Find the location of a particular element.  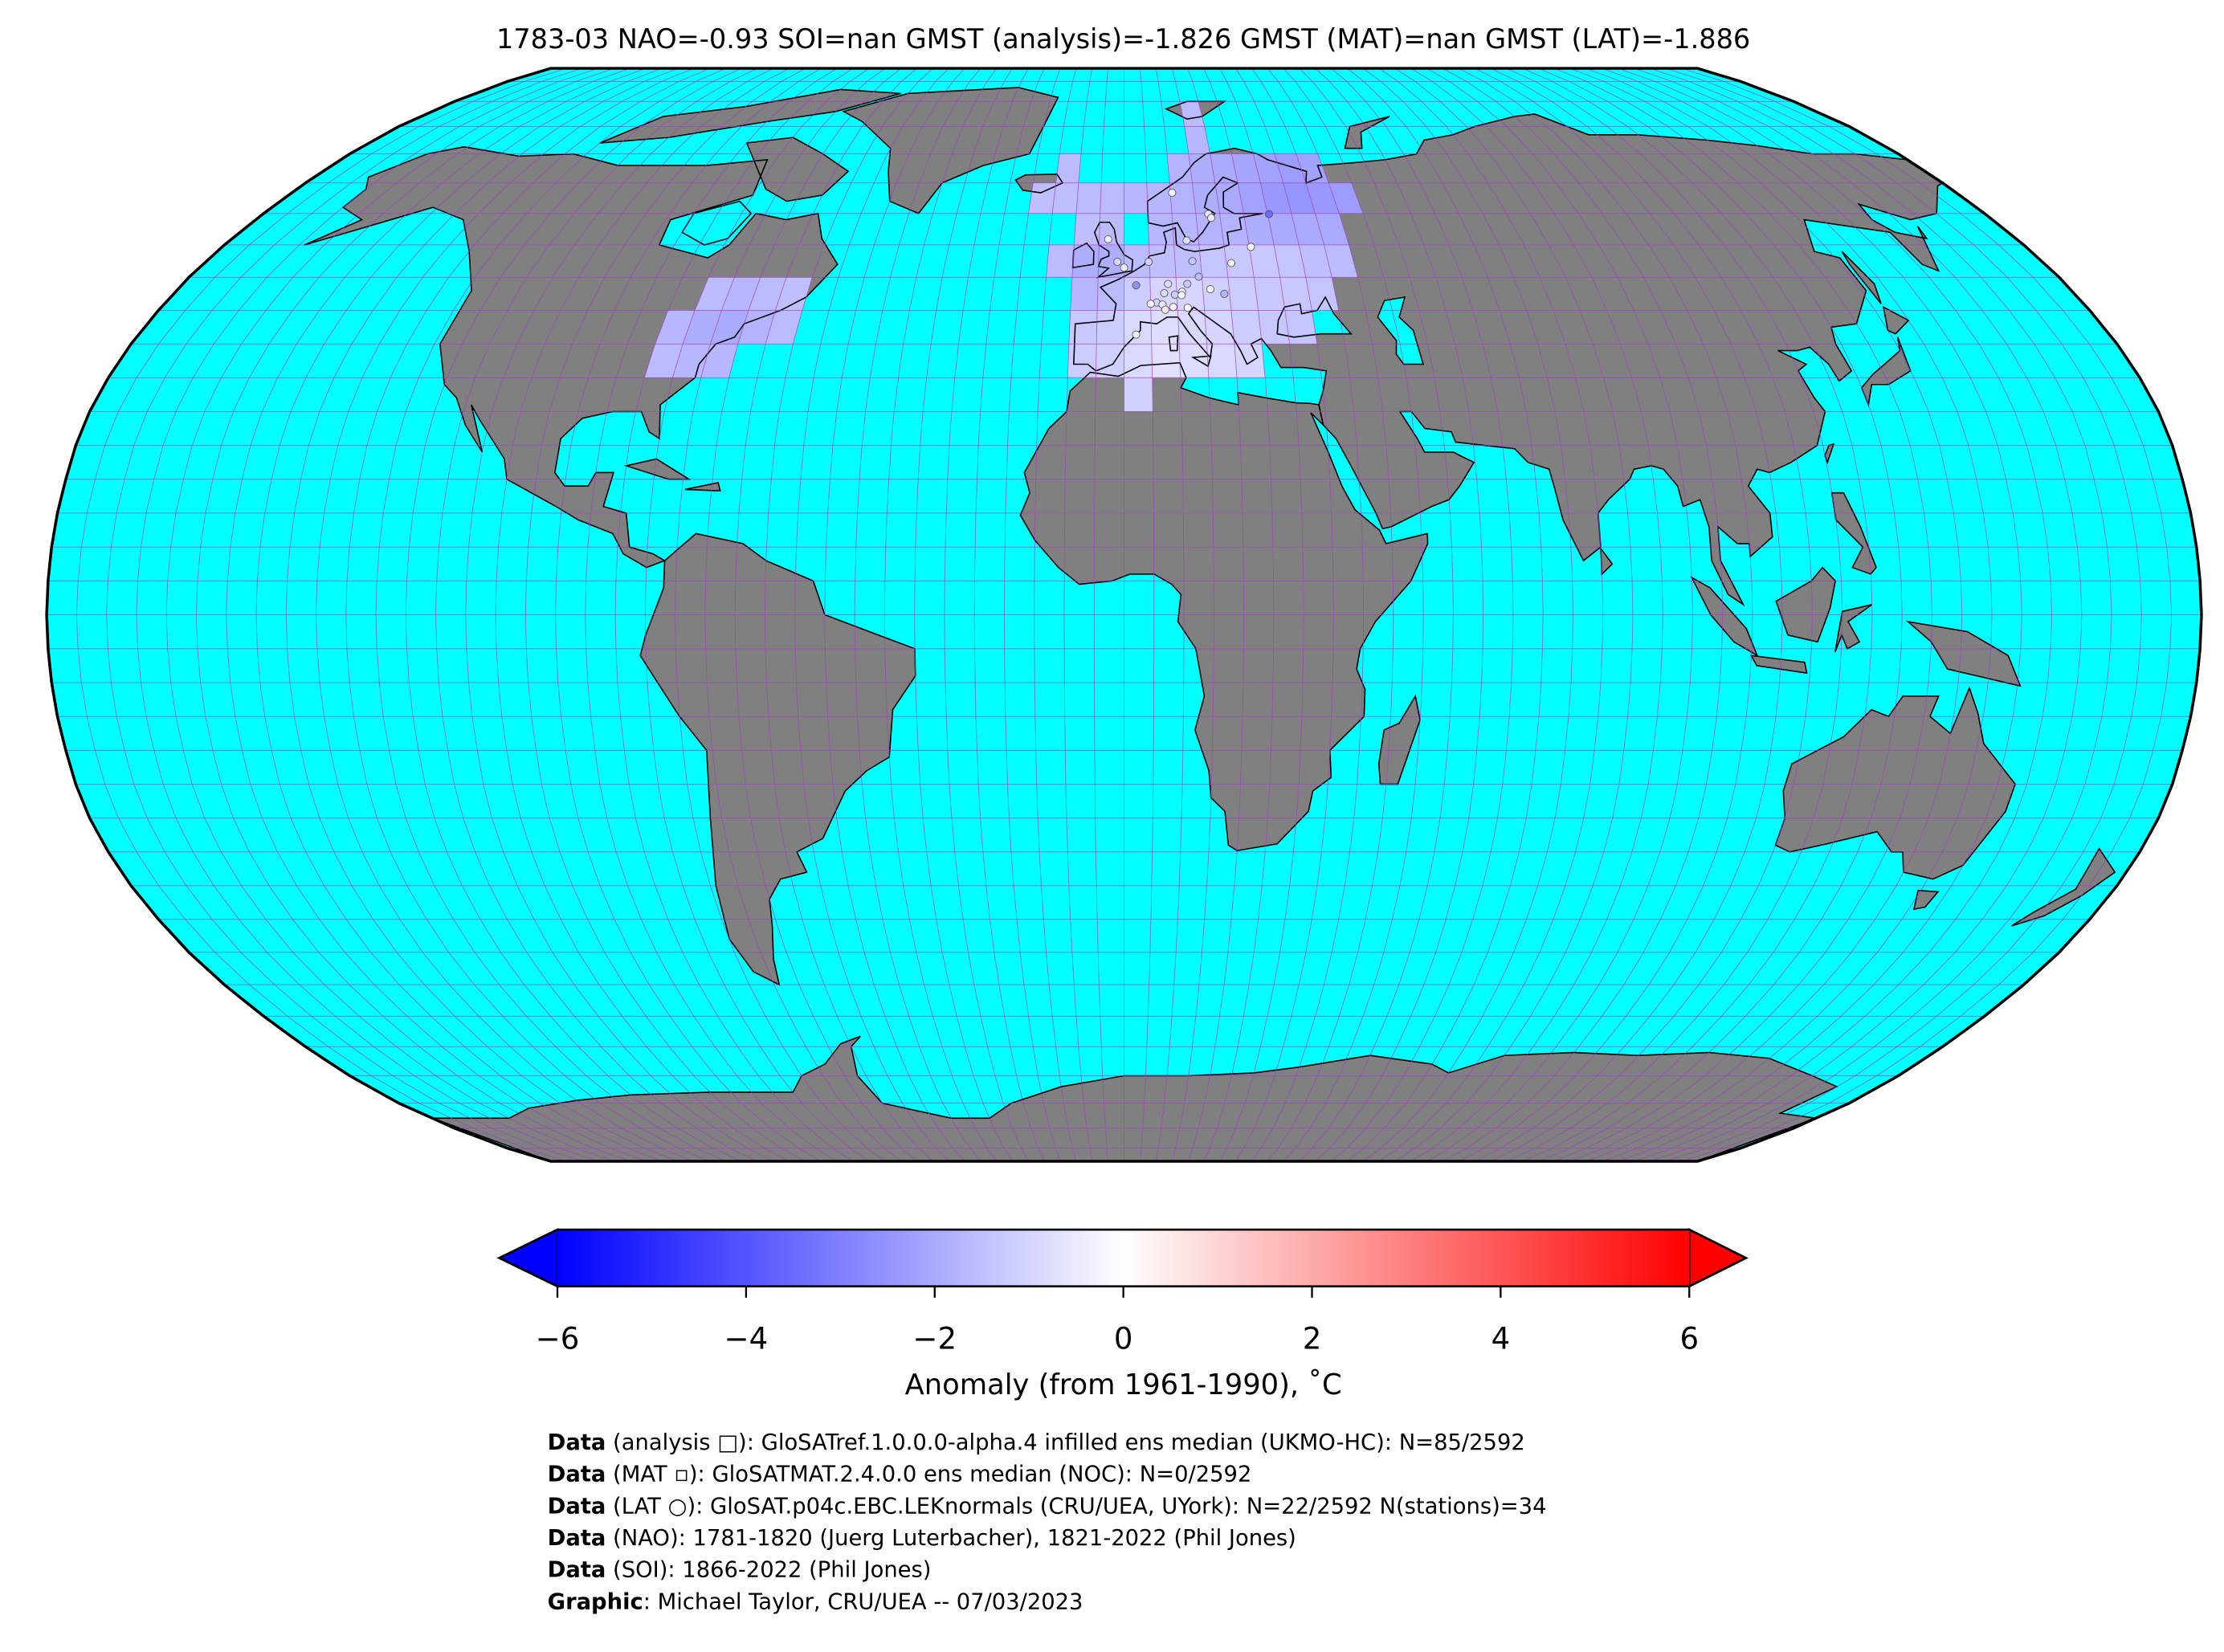

landmass-antarctica is located at coordinates (1134, 1098).